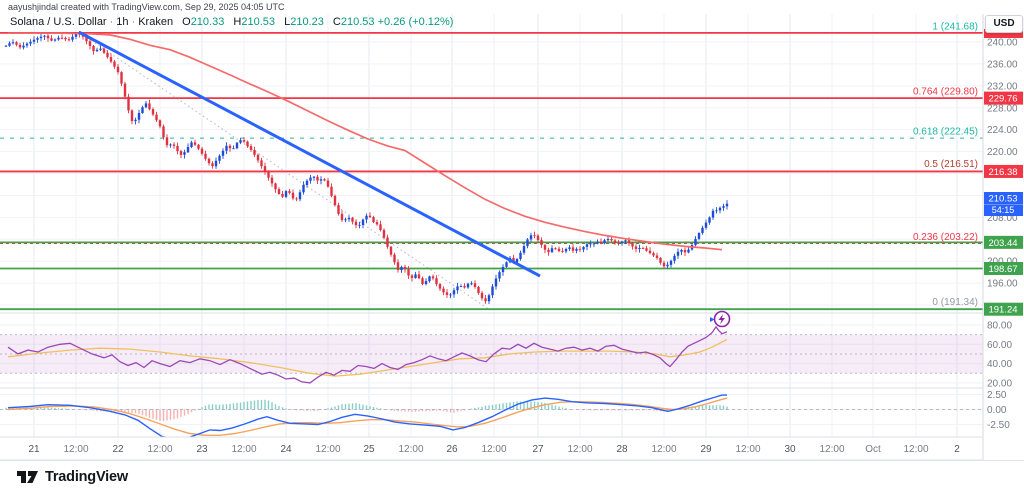 Image resolution: width=1024 pixels, height=493 pixels. What do you see at coordinates (452, 449) in the screenshot?
I see `time-tick-label: 26` at bounding box center [452, 449].